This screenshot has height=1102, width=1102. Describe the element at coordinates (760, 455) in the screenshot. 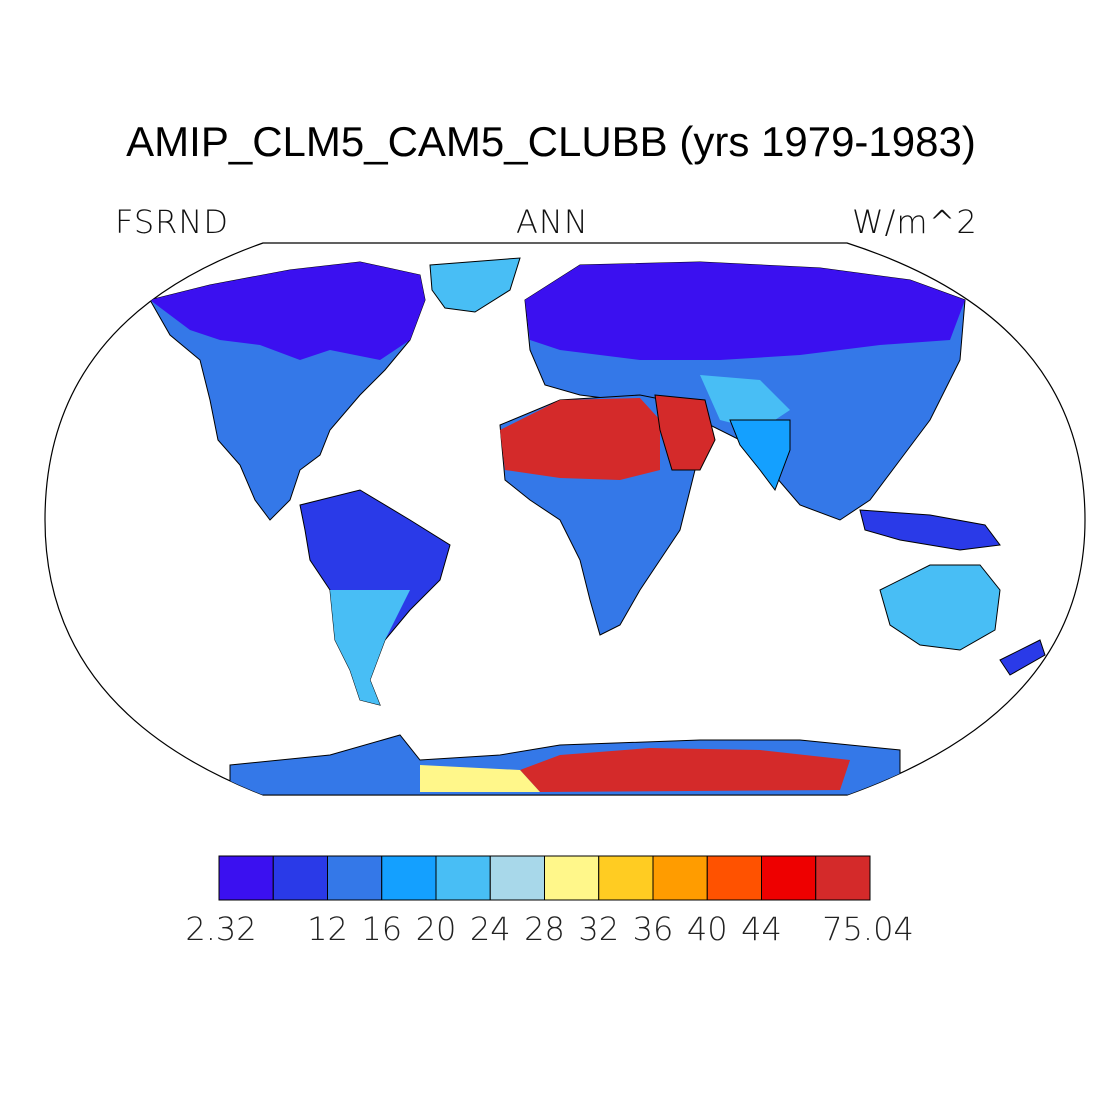

I see `india-region` at that location.